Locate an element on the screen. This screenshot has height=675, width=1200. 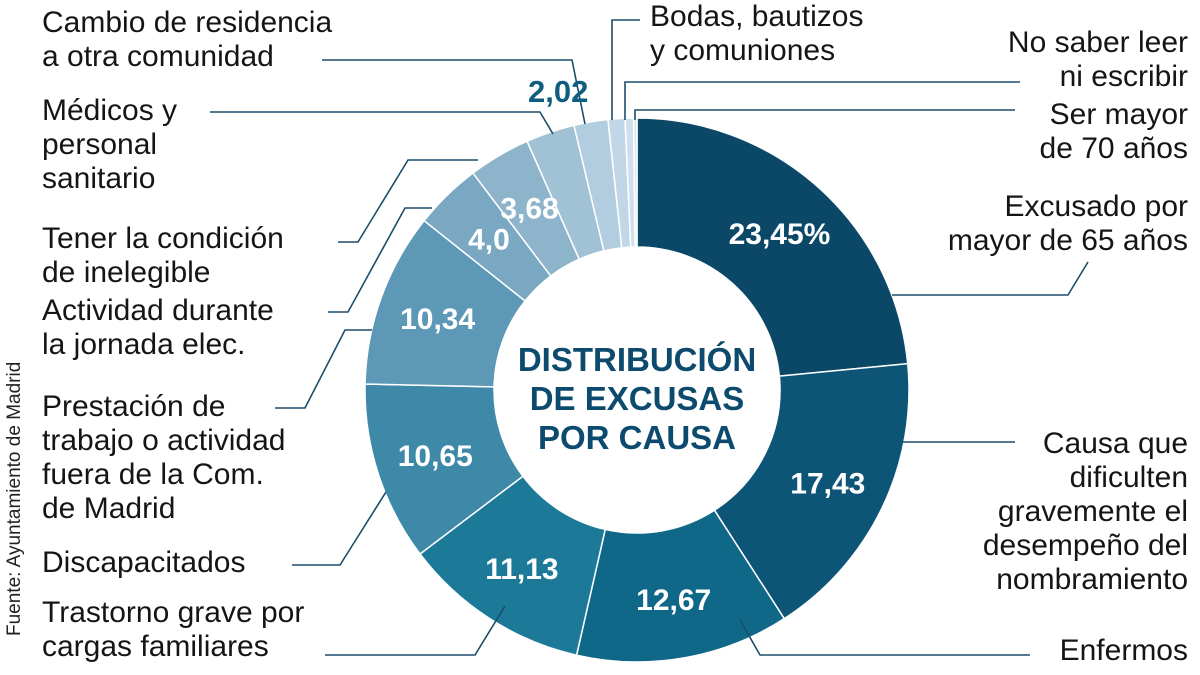
leader-line-trastorno is located at coordinates (415, 630).